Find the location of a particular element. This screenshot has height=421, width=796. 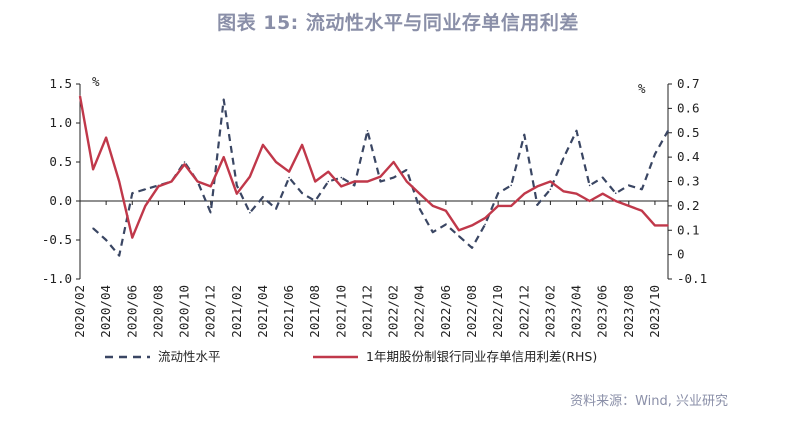

right-tick-label: 0.3 is located at coordinates (688, 181).